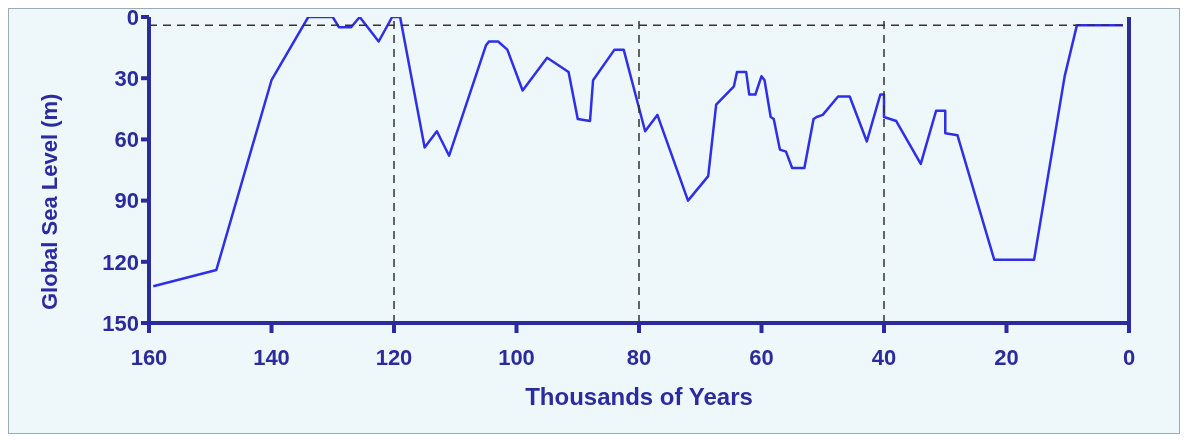 This screenshot has width=1186, height=440. What do you see at coordinates (516, 357) in the screenshot?
I see `x-tick-label: 100` at bounding box center [516, 357].